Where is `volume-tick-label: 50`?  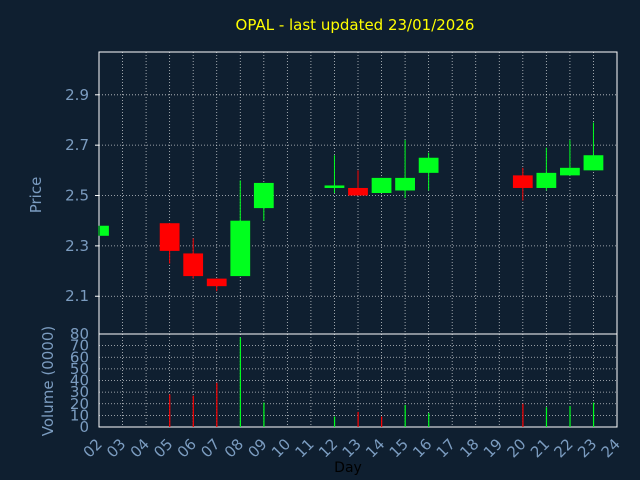 volume-tick-label: 50 is located at coordinates (79, 369).